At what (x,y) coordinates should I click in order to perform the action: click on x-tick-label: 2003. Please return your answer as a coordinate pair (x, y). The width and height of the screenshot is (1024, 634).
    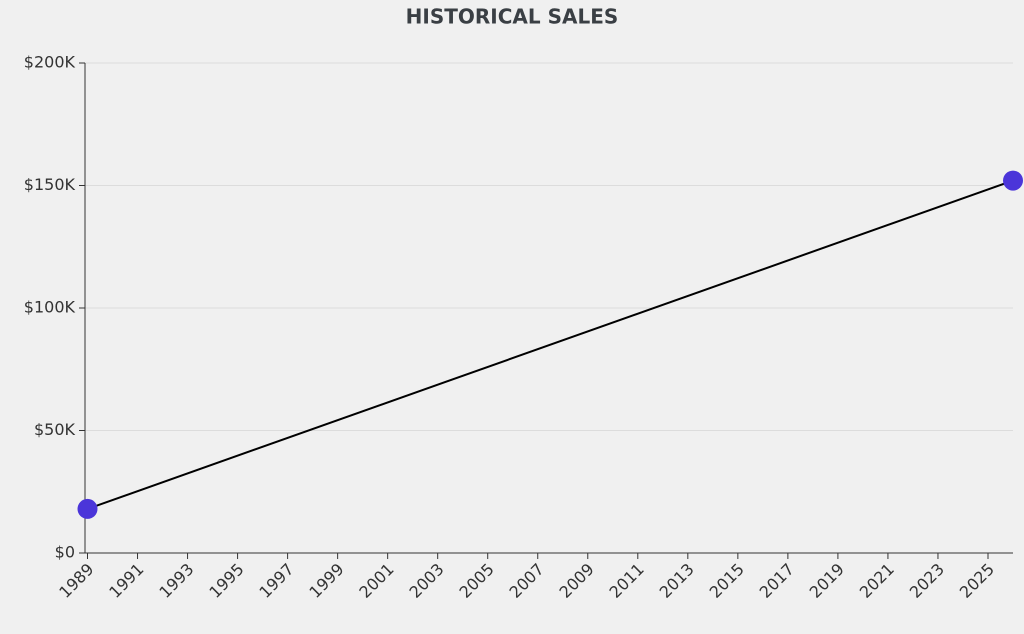
    Looking at the image, I should click on (426, 581).